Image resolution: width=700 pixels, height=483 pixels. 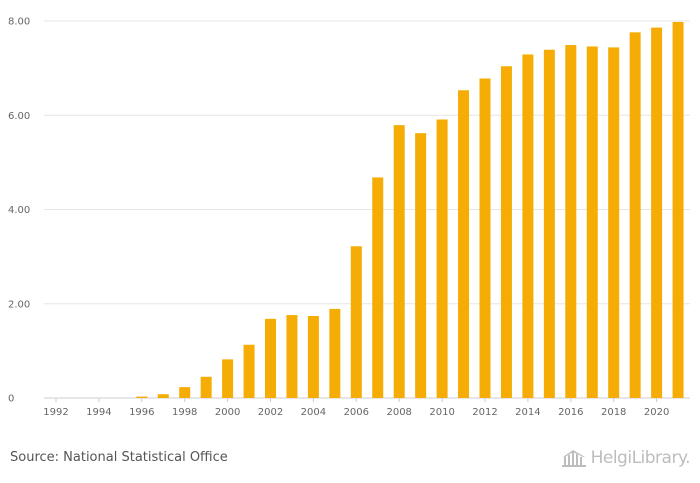 I want to click on x-tick-label: 2008, so click(x=398, y=412).